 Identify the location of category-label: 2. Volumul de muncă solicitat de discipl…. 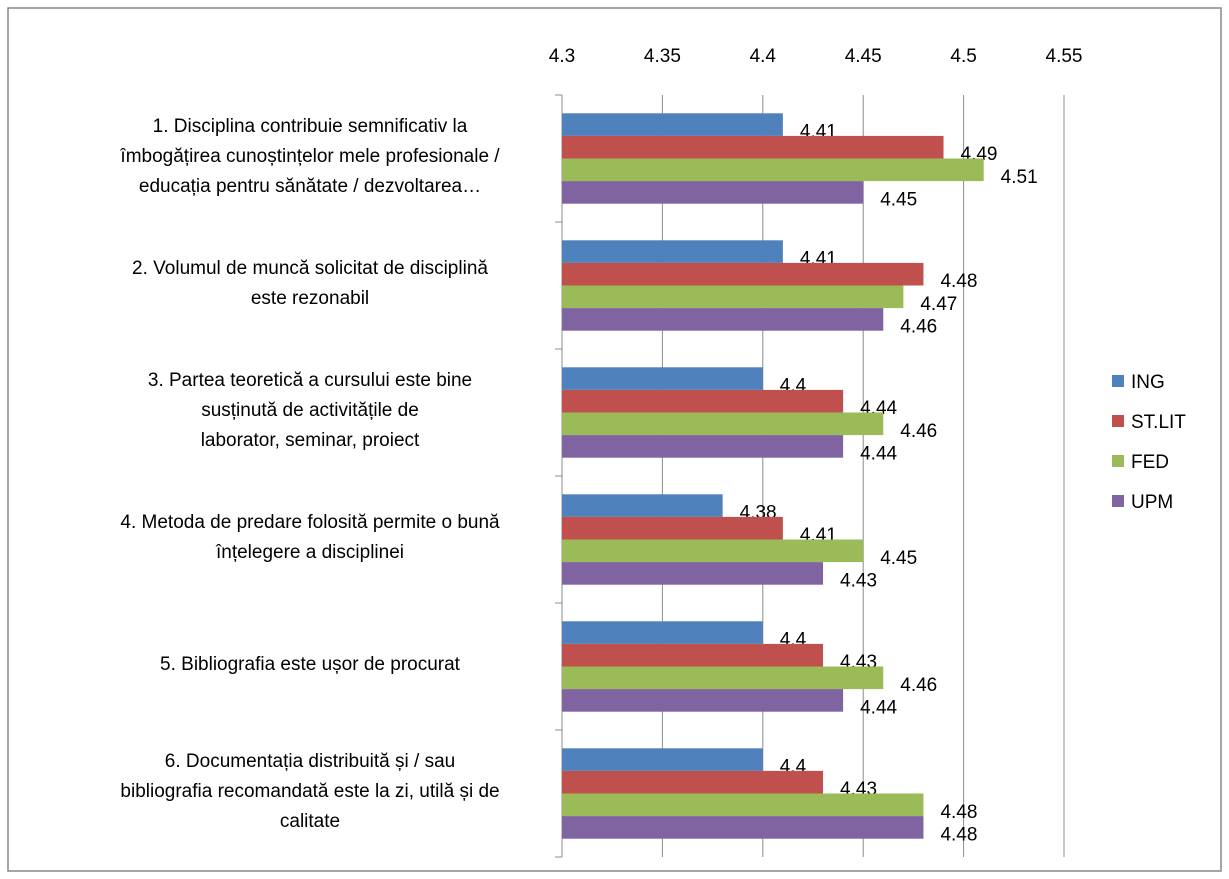
(310, 283).